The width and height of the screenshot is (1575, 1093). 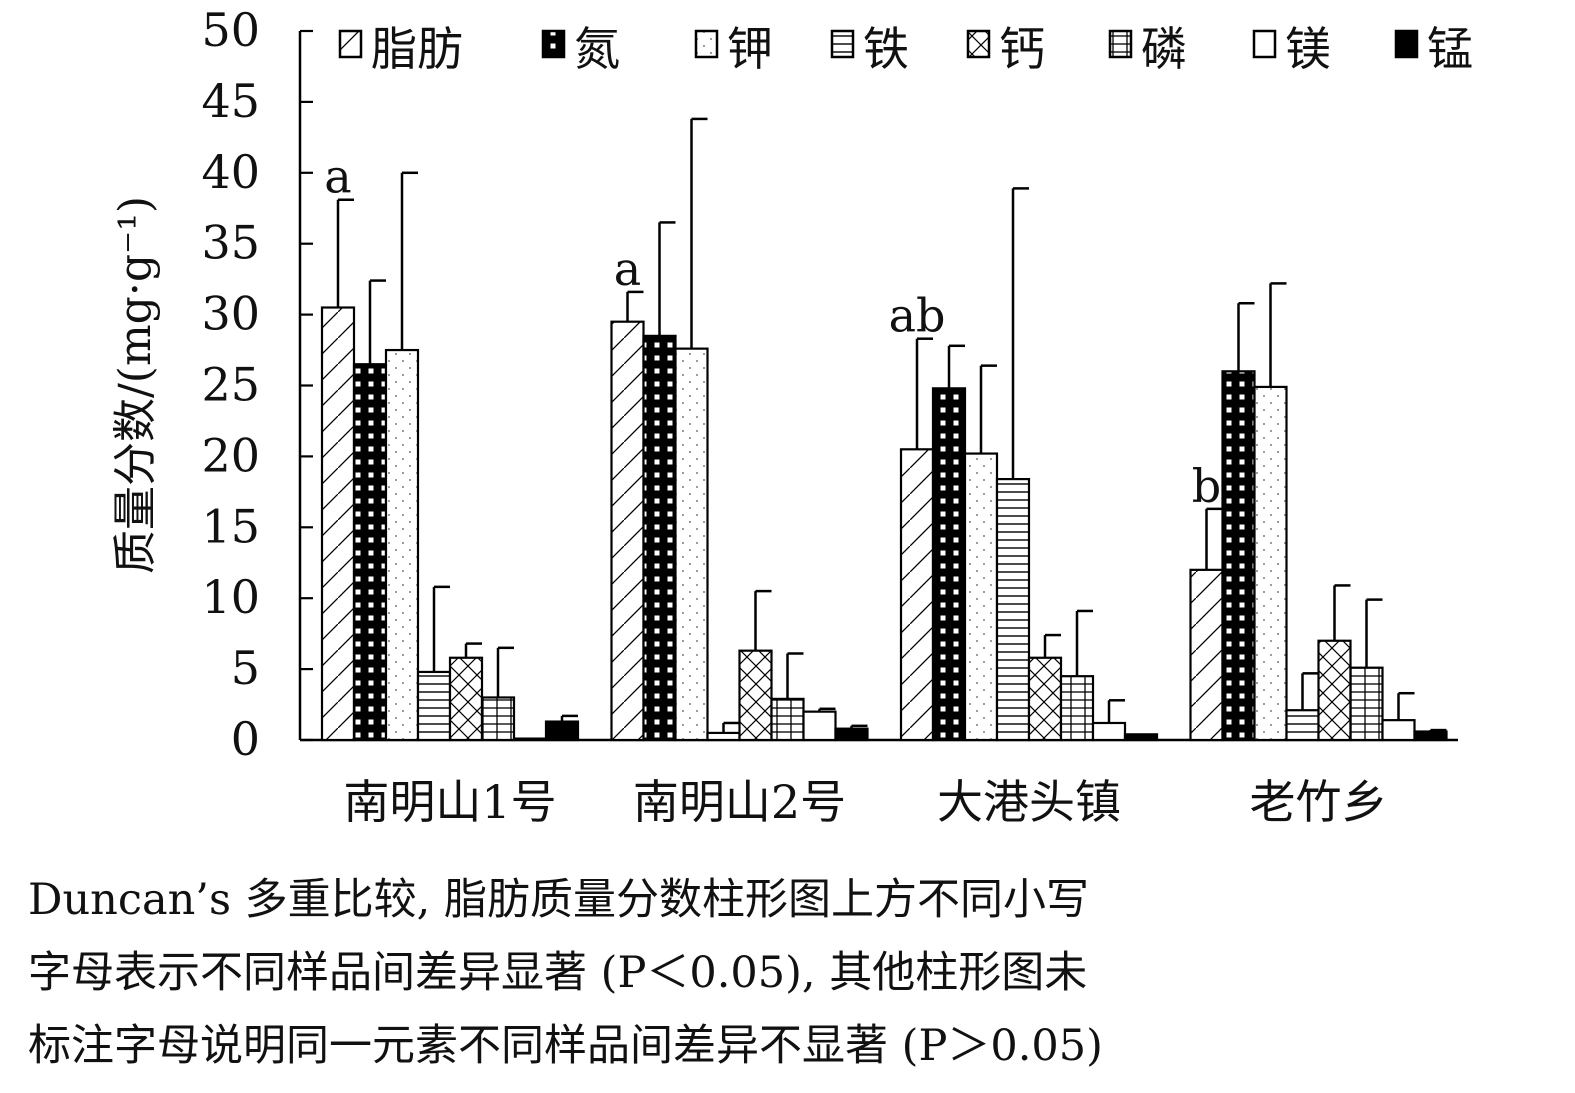 I want to click on legend-item: 镁, so click(x=1291, y=49).